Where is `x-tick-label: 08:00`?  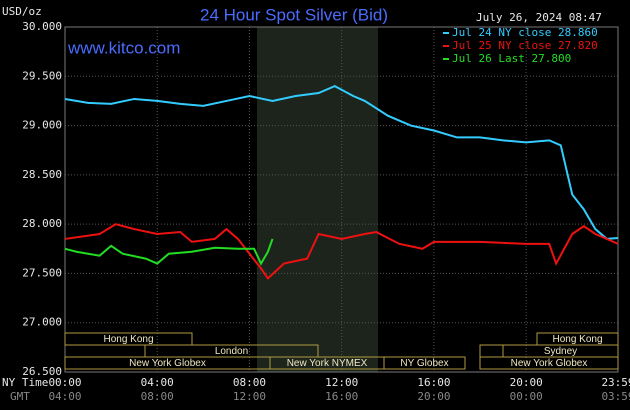 x-tick-label: 08:00 is located at coordinates (249, 382).